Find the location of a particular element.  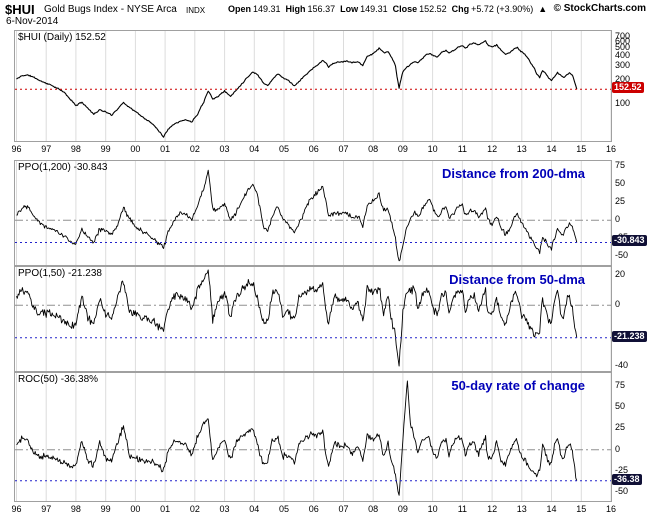

annotation-200dma: Distance from 200-dma is located at coordinates (513, 173).